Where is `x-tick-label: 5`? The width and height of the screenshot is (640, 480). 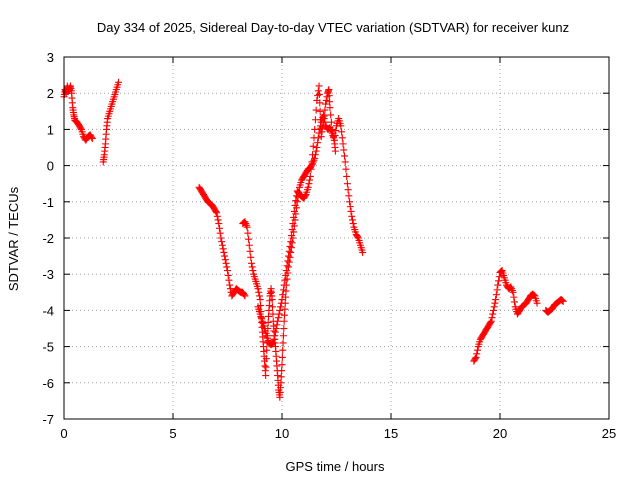
x-tick-label: 5 is located at coordinates (172, 433).